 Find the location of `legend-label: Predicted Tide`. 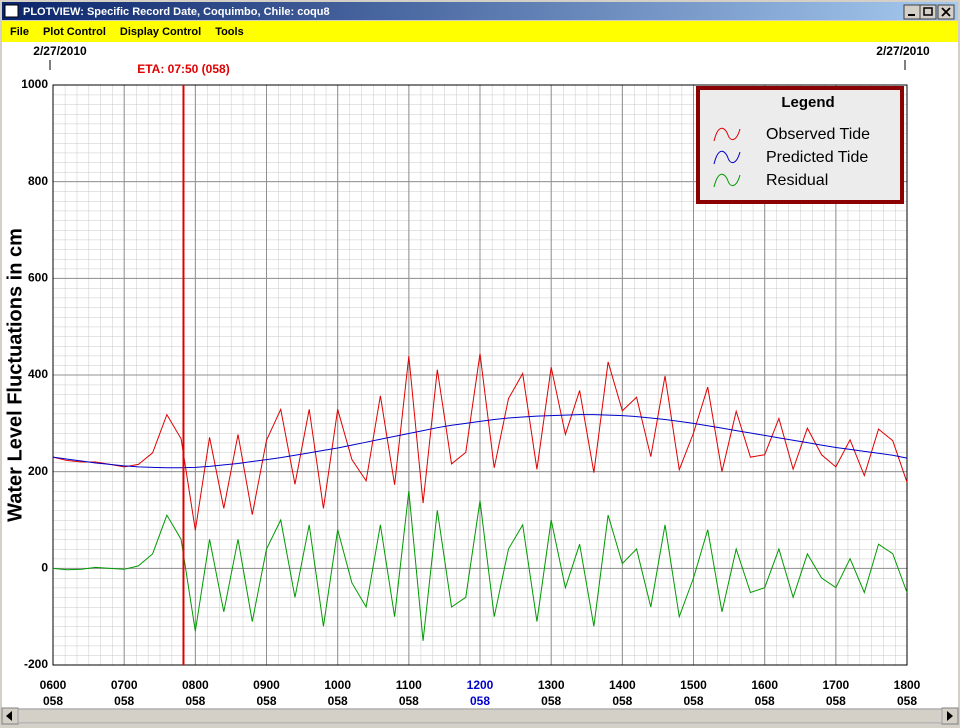

legend-label: Predicted Tide is located at coordinates (817, 157).